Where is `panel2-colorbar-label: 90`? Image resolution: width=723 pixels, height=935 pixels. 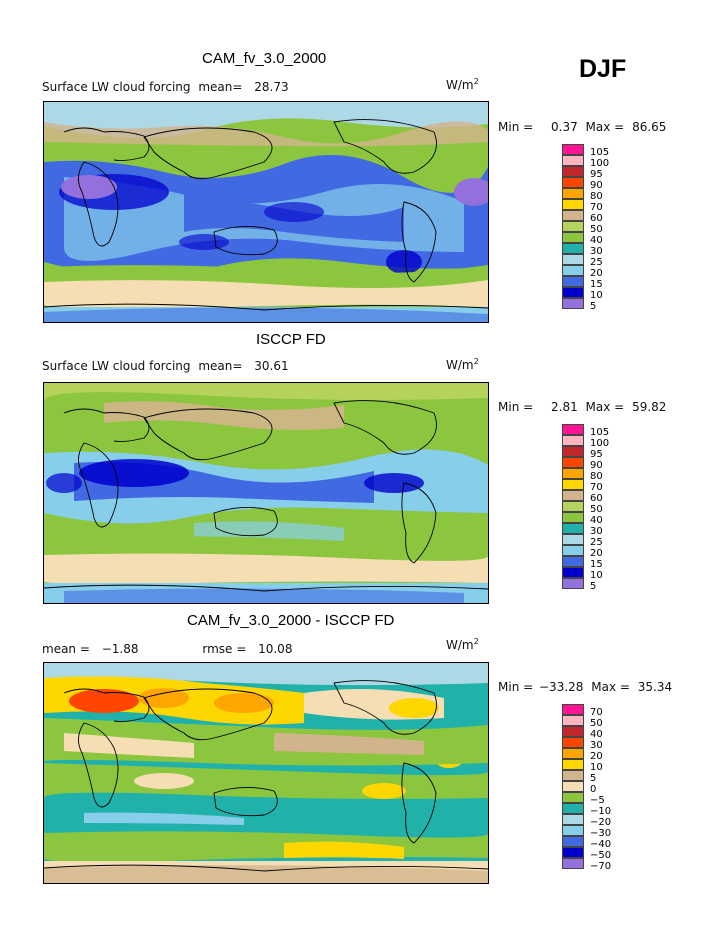
panel2-colorbar-label: 90 is located at coordinates (596, 465).